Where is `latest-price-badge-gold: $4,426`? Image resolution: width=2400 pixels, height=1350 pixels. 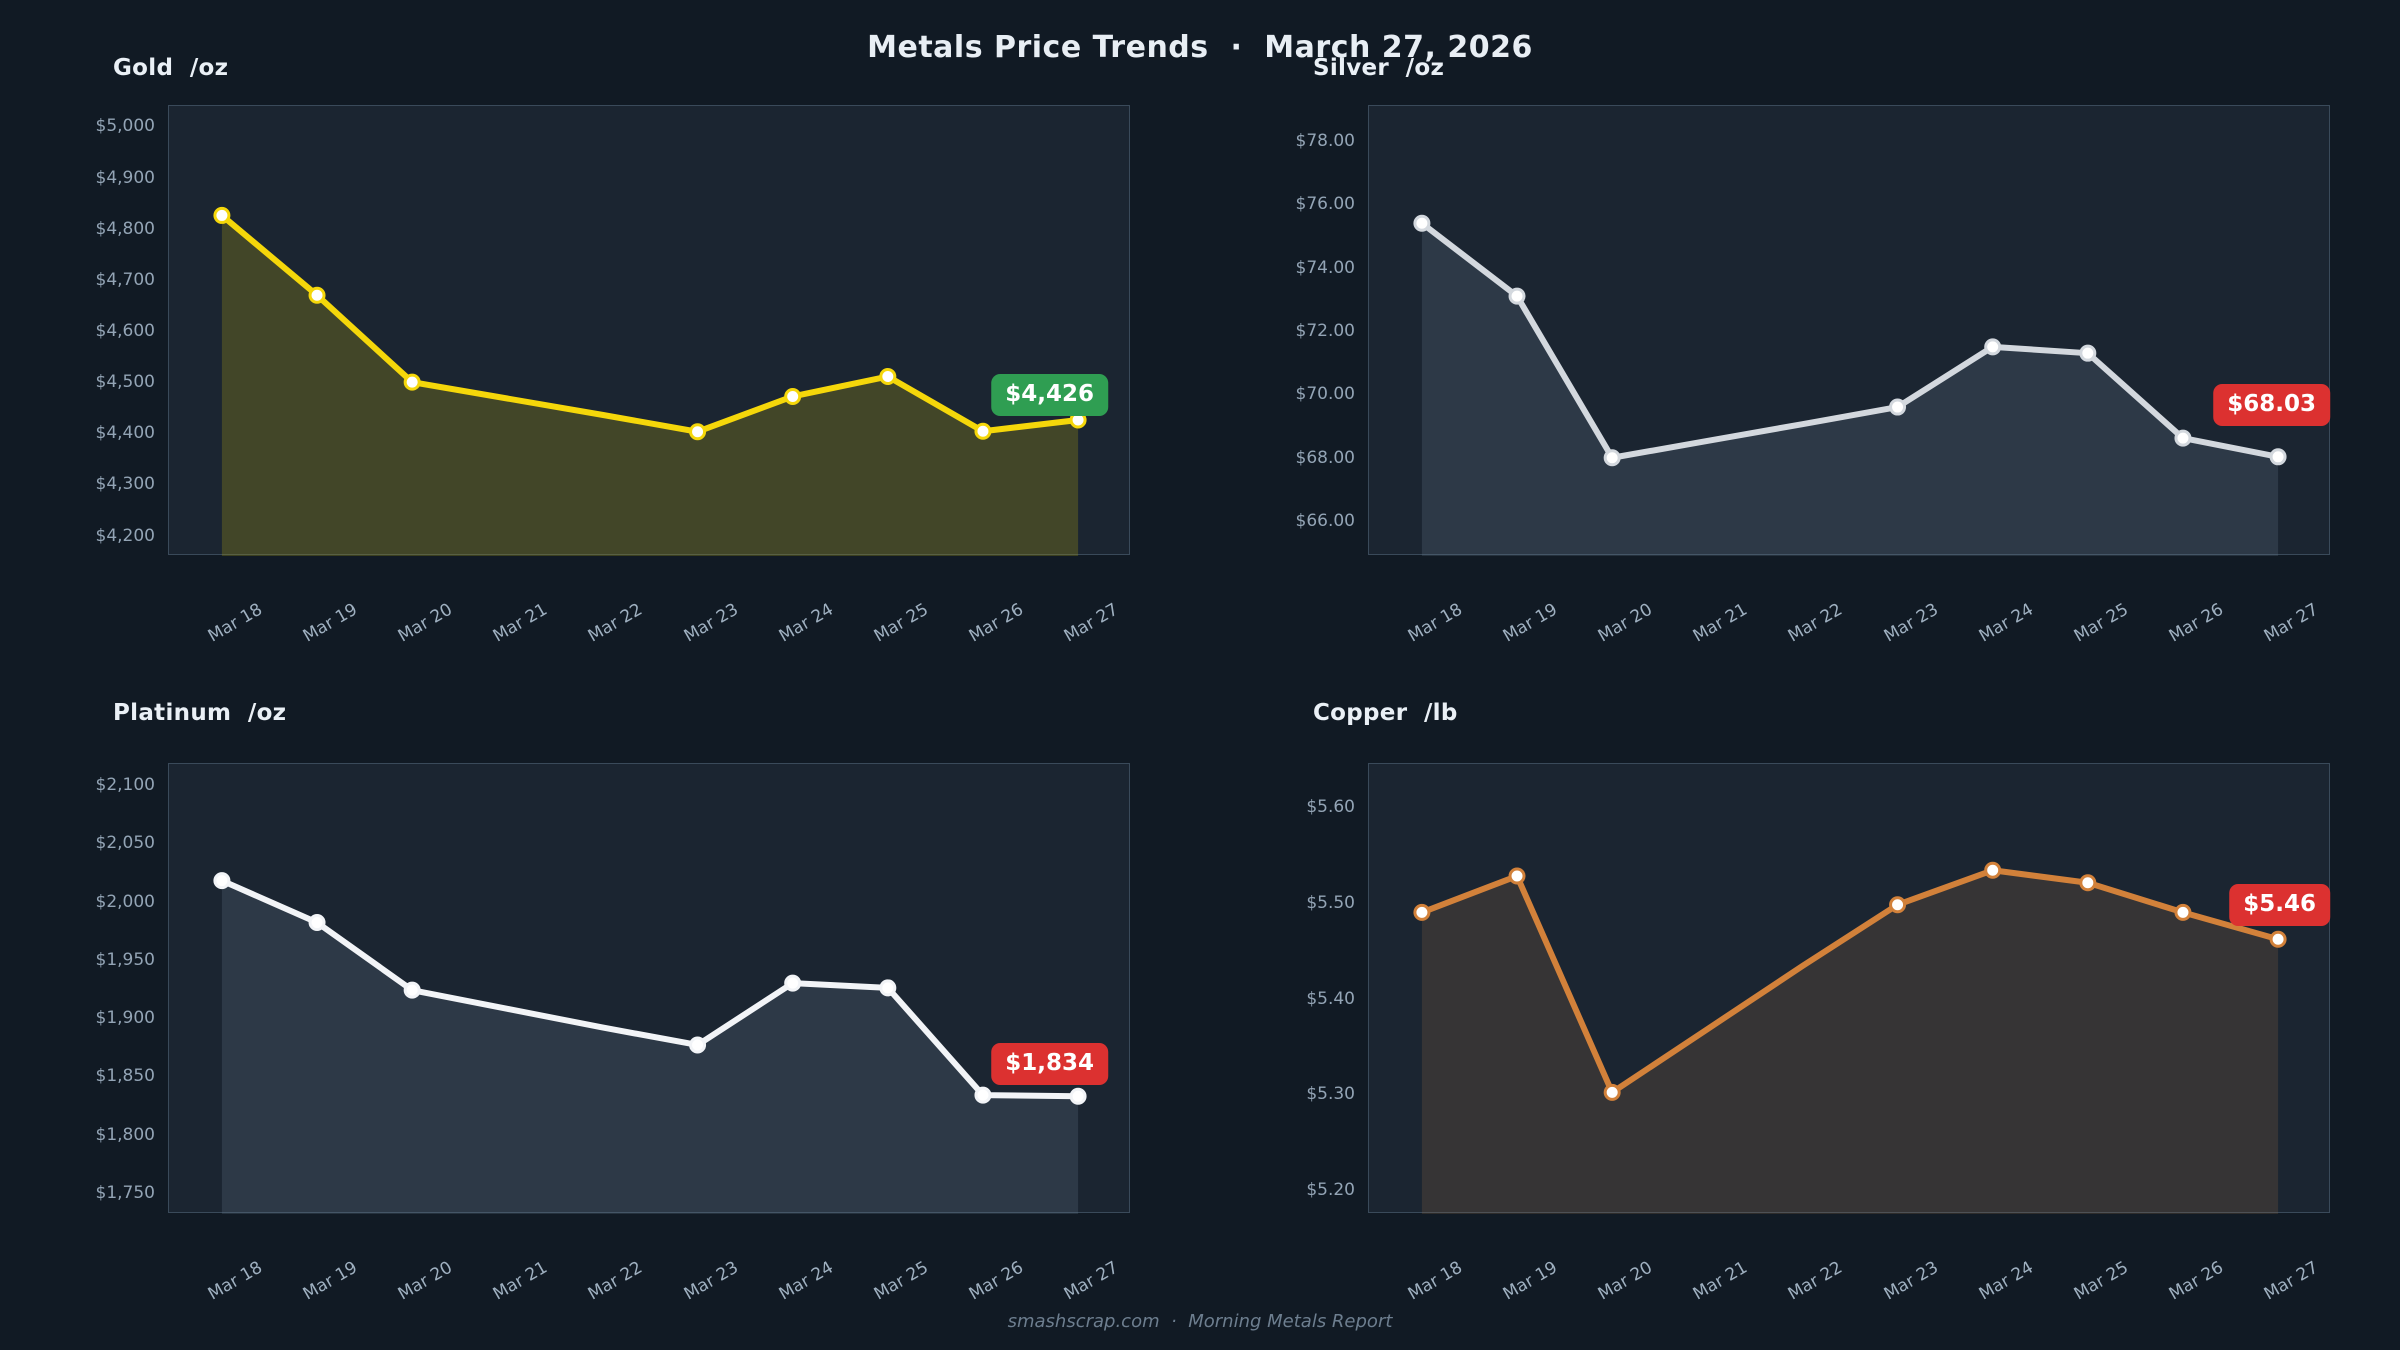 latest-price-badge-gold: $4,426 is located at coordinates (1049, 395).